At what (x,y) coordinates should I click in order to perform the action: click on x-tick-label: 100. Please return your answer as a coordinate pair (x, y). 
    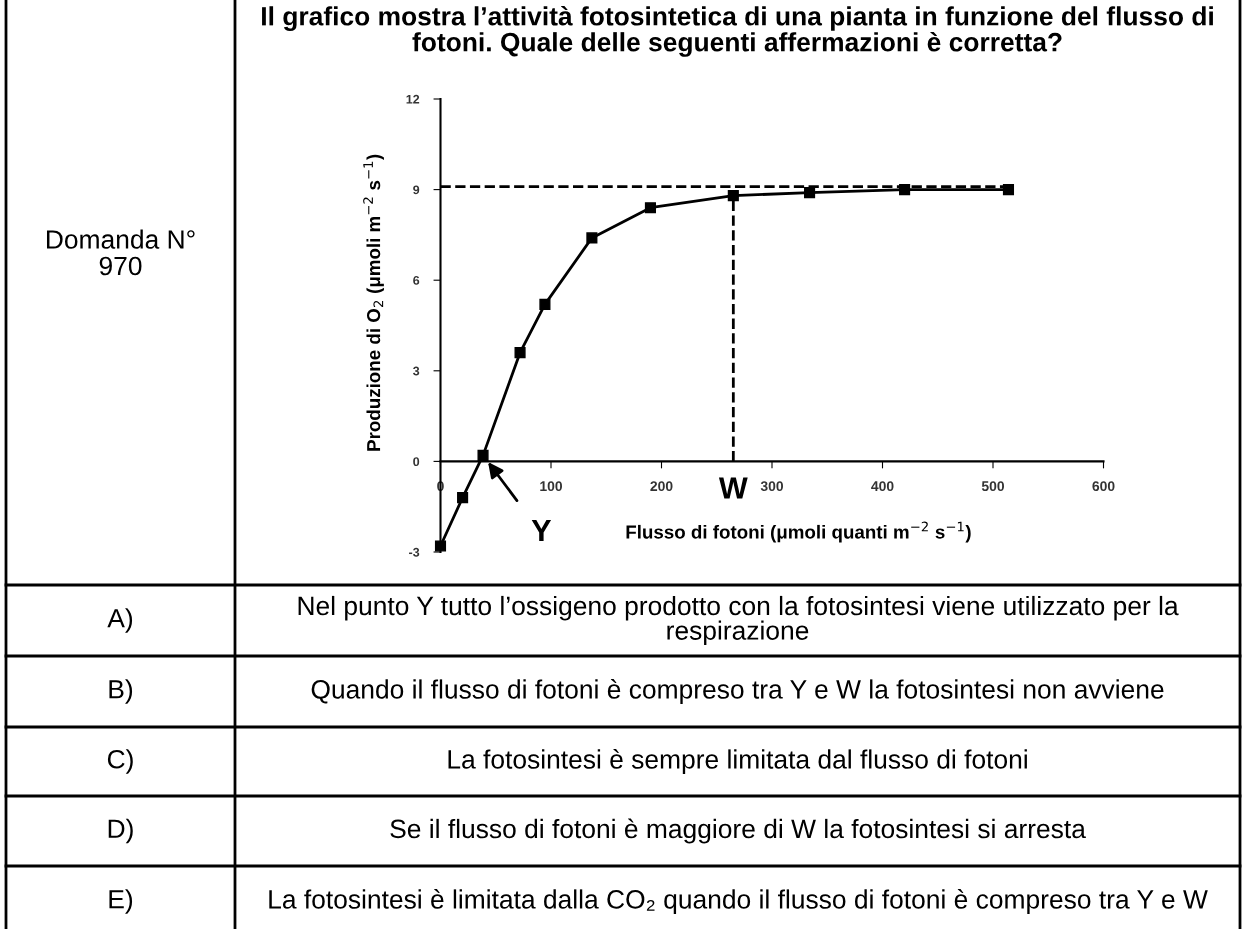
    Looking at the image, I should click on (551, 486).